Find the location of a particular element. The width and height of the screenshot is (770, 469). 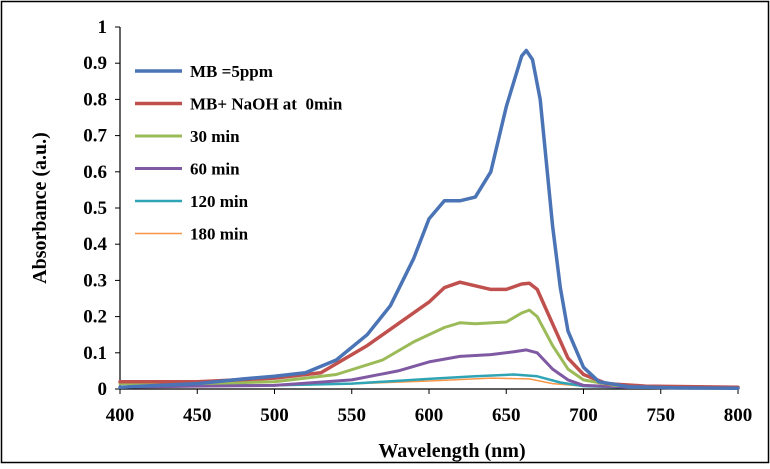

y-tick-label: 0.5 is located at coordinates (95, 208).